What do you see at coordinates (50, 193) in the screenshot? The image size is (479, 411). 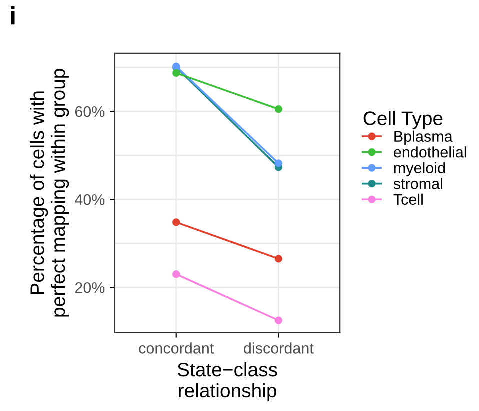 I see `y-axis-title: Percentage of cells with perfect mapping within group` at bounding box center [50, 193].